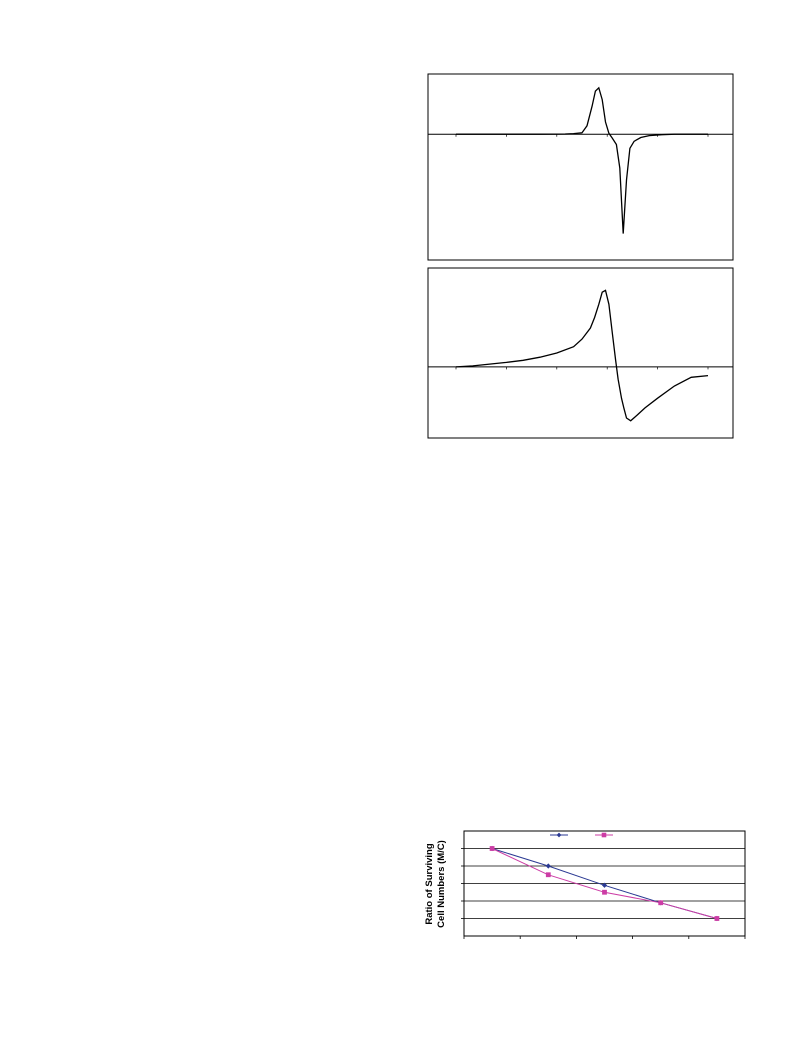 Image resolution: width=793 pixels, height=1057 pixels. What do you see at coordinates (585, 884) in the screenshot?
I see `surviving-cell-ratio-chart: Ratio of Surviving Cell Numbers (M/C)` at bounding box center [585, 884].